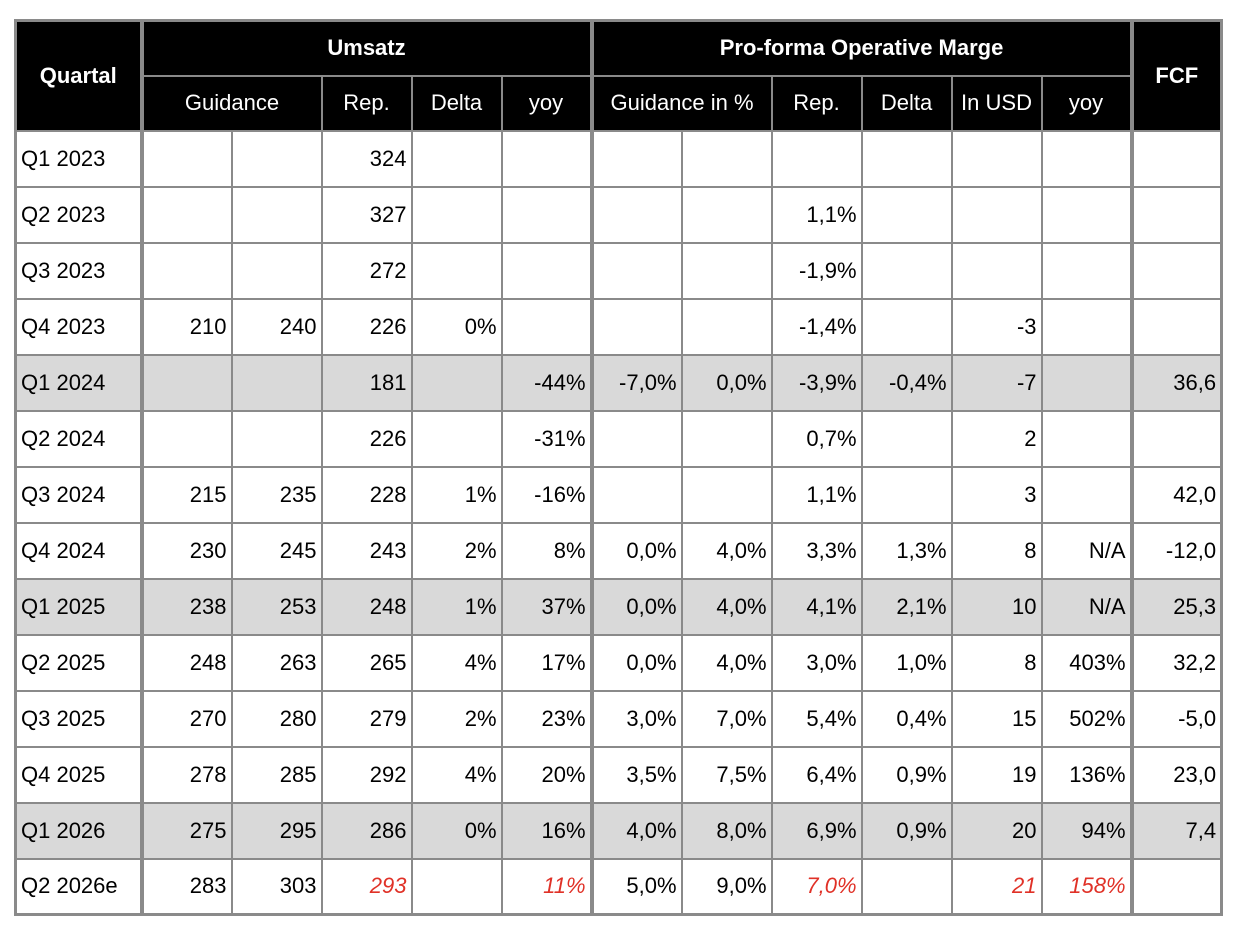 The height and width of the screenshot is (930, 1238). Describe the element at coordinates (726, 886) in the screenshot. I see `value-cell: 9,0%` at that location.